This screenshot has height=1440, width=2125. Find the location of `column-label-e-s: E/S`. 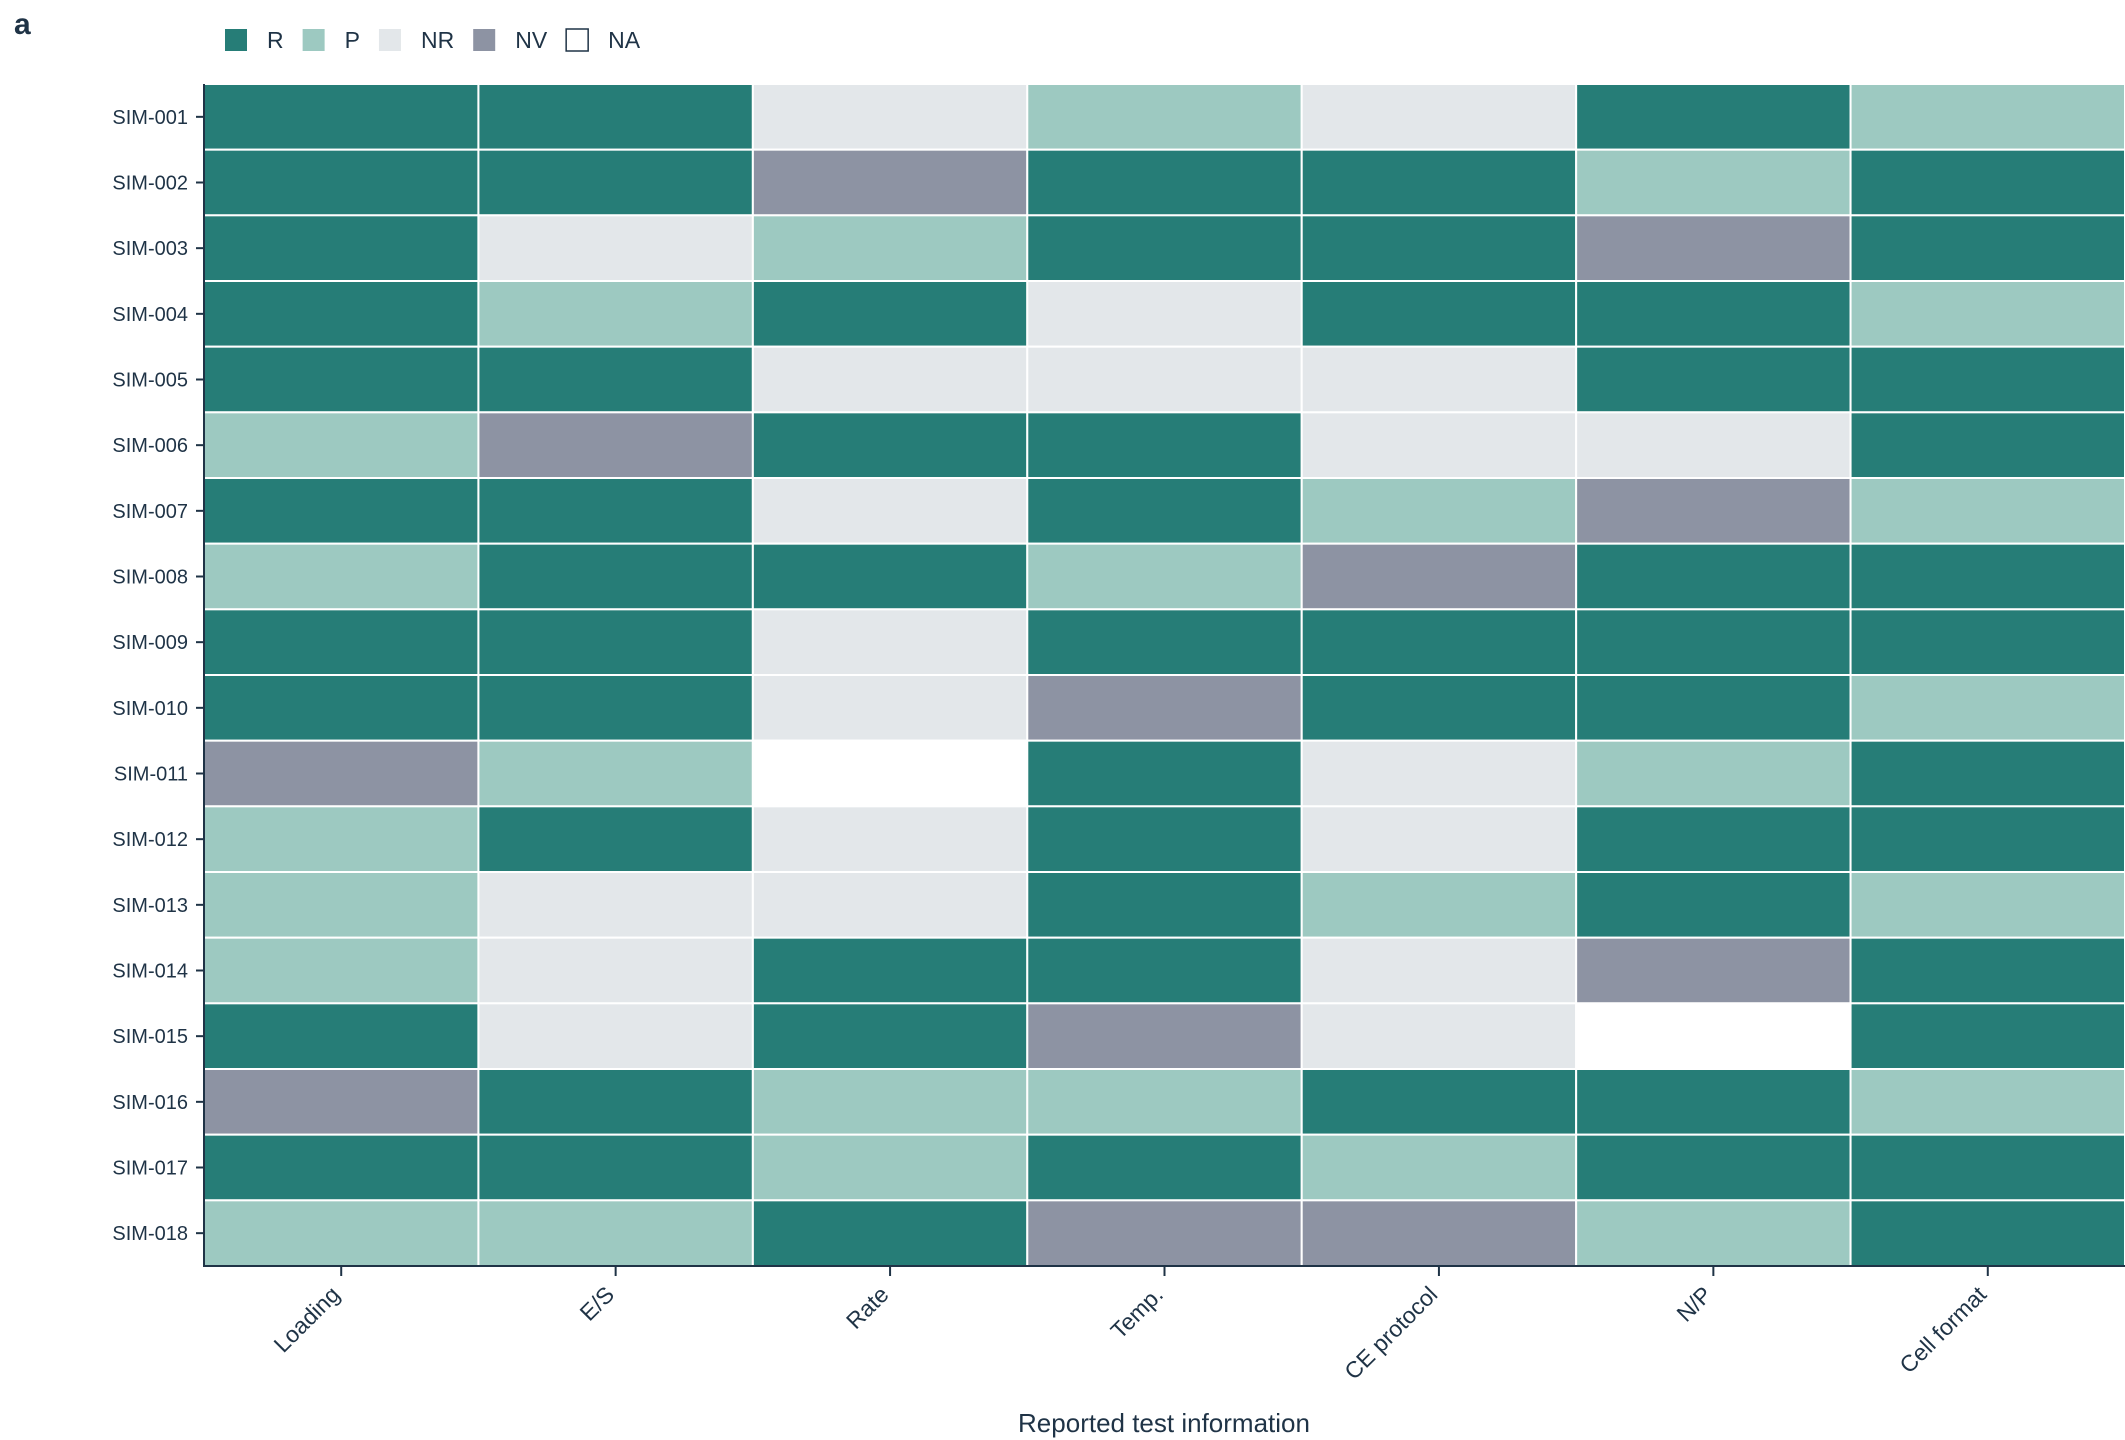

column-label-e-s: E/S is located at coordinates (597, 1303).